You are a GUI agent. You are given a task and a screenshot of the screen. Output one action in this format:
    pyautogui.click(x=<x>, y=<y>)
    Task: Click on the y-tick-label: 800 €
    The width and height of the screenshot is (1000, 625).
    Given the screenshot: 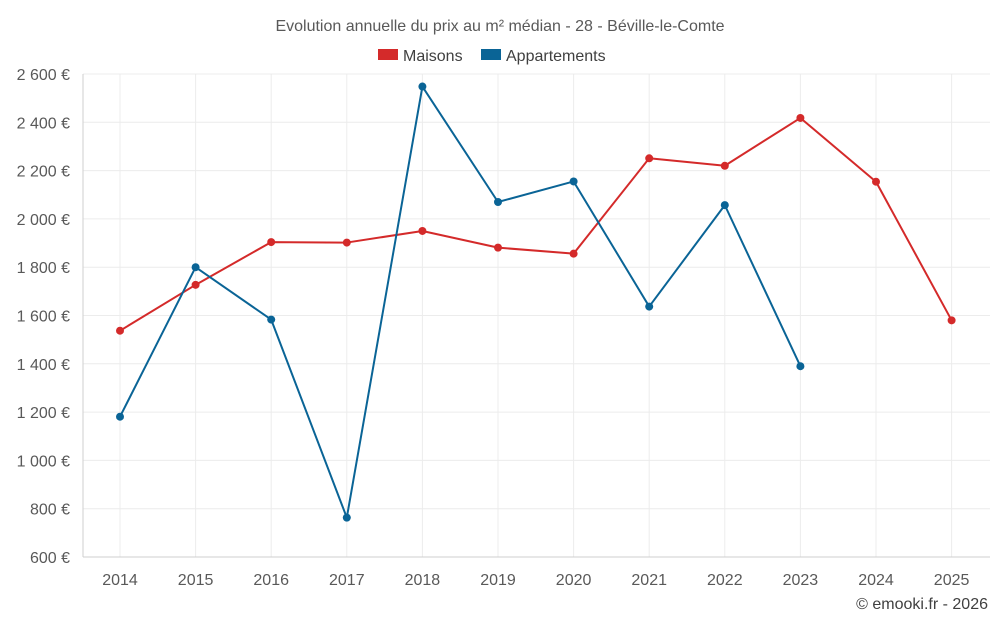 What is the action you would take?
    pyautogui.click(x=50, y=510)
    